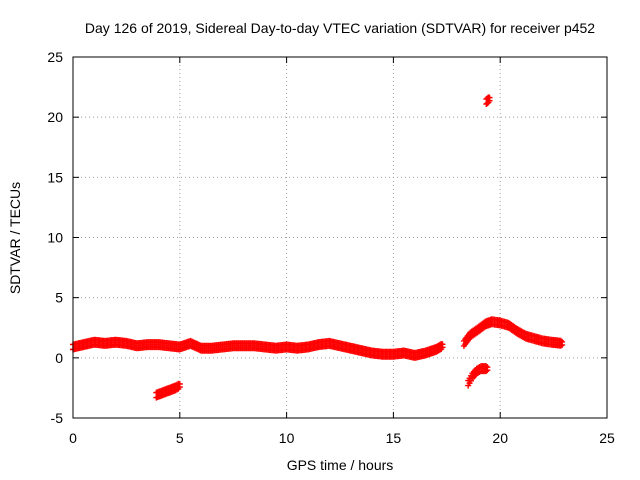 This screenshot has width=640, height=480. What do you see at coordinates (73, 438) in the screenshot?
I see `x-tick-label: 0` at bounding box center [73, 438].